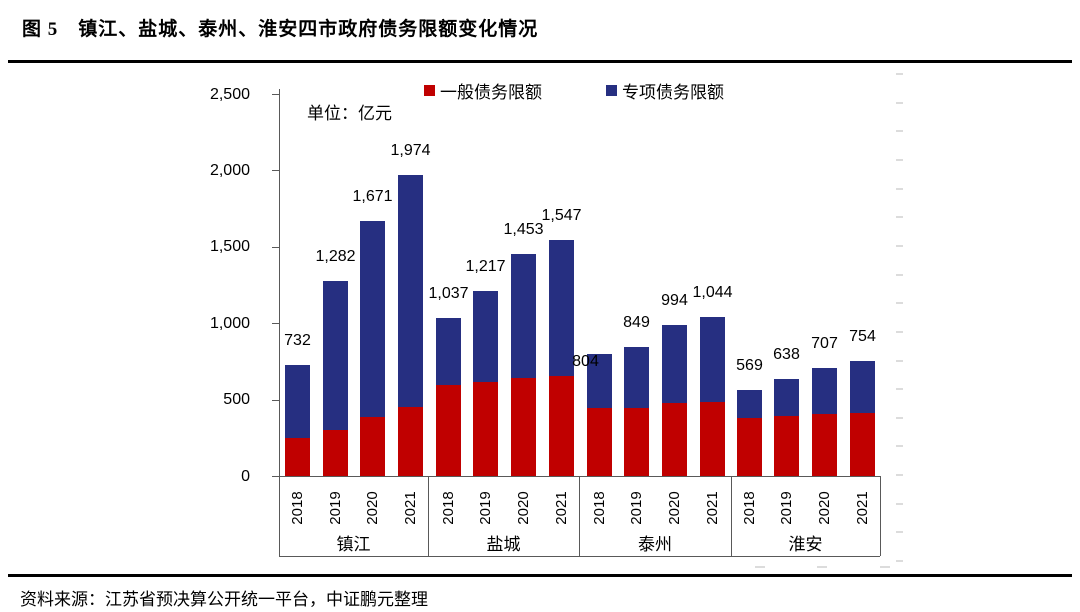 The height and width of the screenshot is (612, 1080). I want to click on bar-total-label: 707, so click(824, 344).